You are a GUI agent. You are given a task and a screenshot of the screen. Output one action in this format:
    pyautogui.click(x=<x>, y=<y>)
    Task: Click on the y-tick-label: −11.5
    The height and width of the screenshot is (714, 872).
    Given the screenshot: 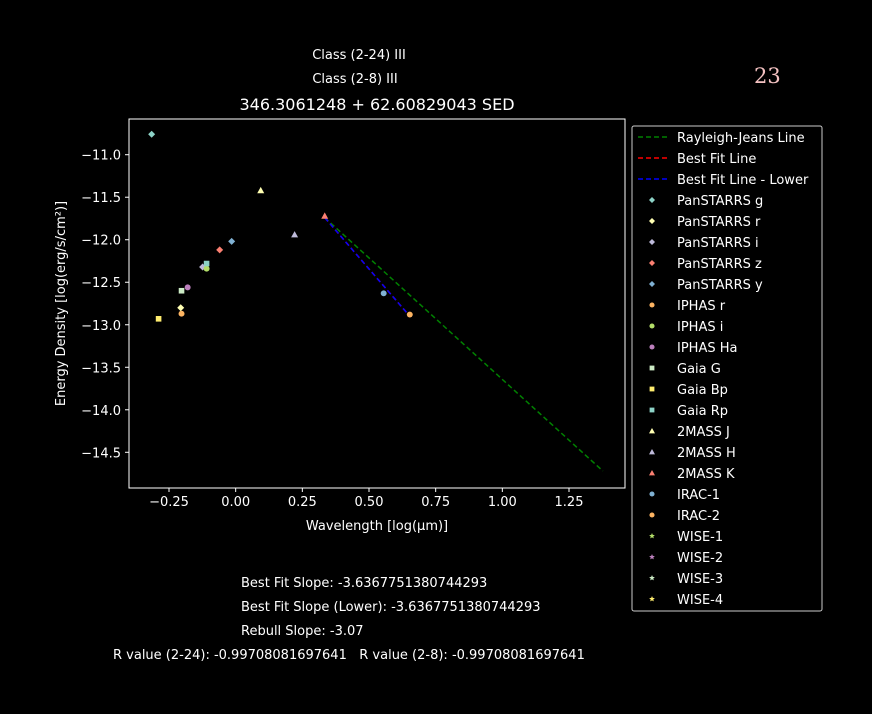 What is the action you would take?
    pyautogui.click(x=101, y=198)
    